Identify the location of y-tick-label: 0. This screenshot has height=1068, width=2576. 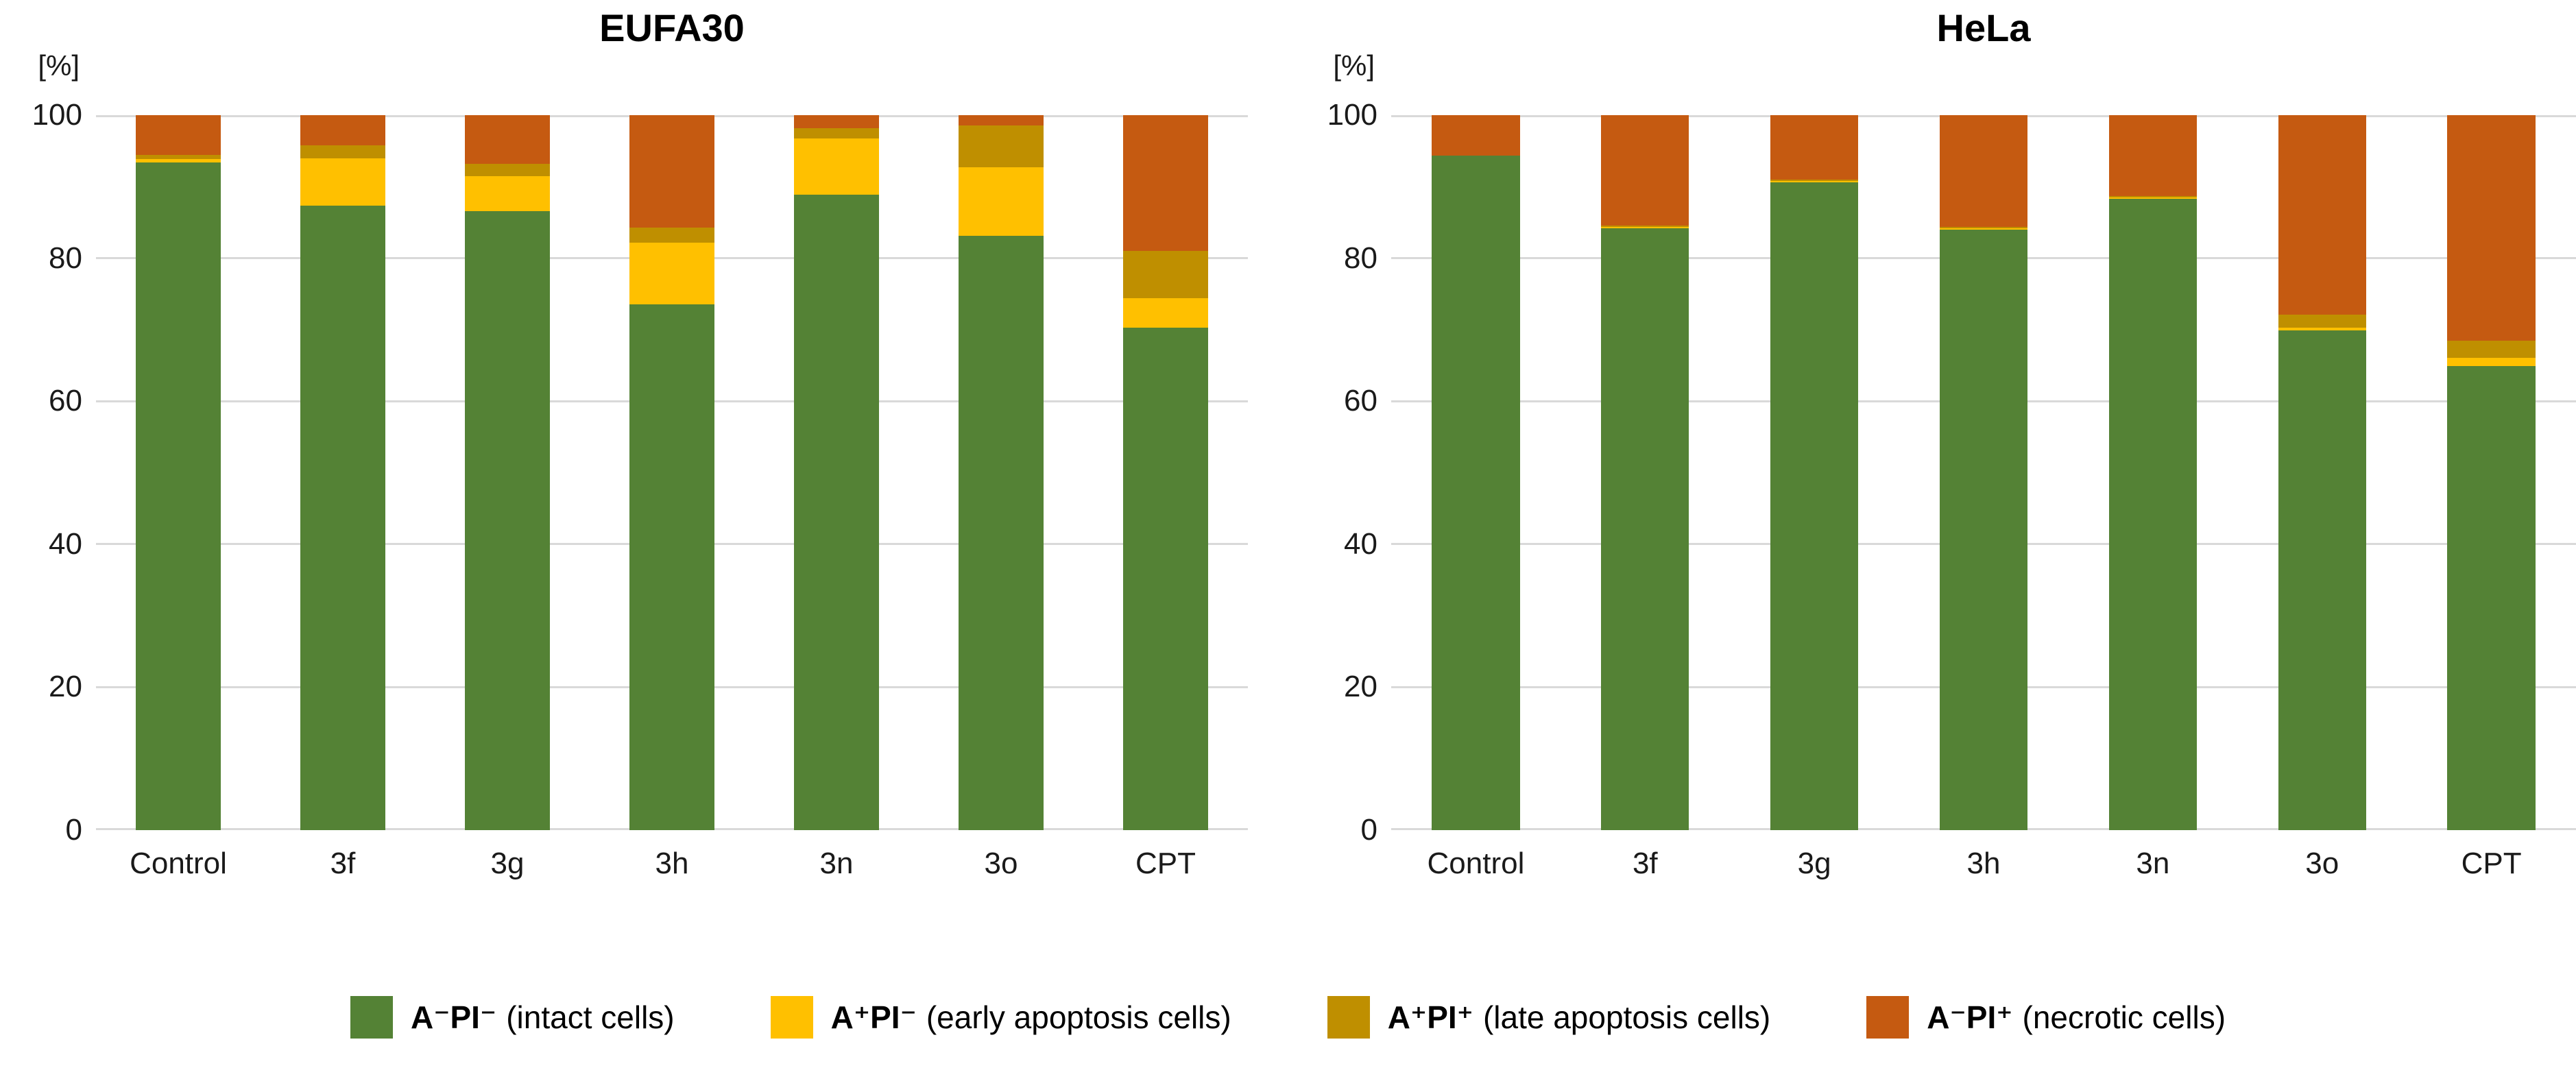
(1369, 830).